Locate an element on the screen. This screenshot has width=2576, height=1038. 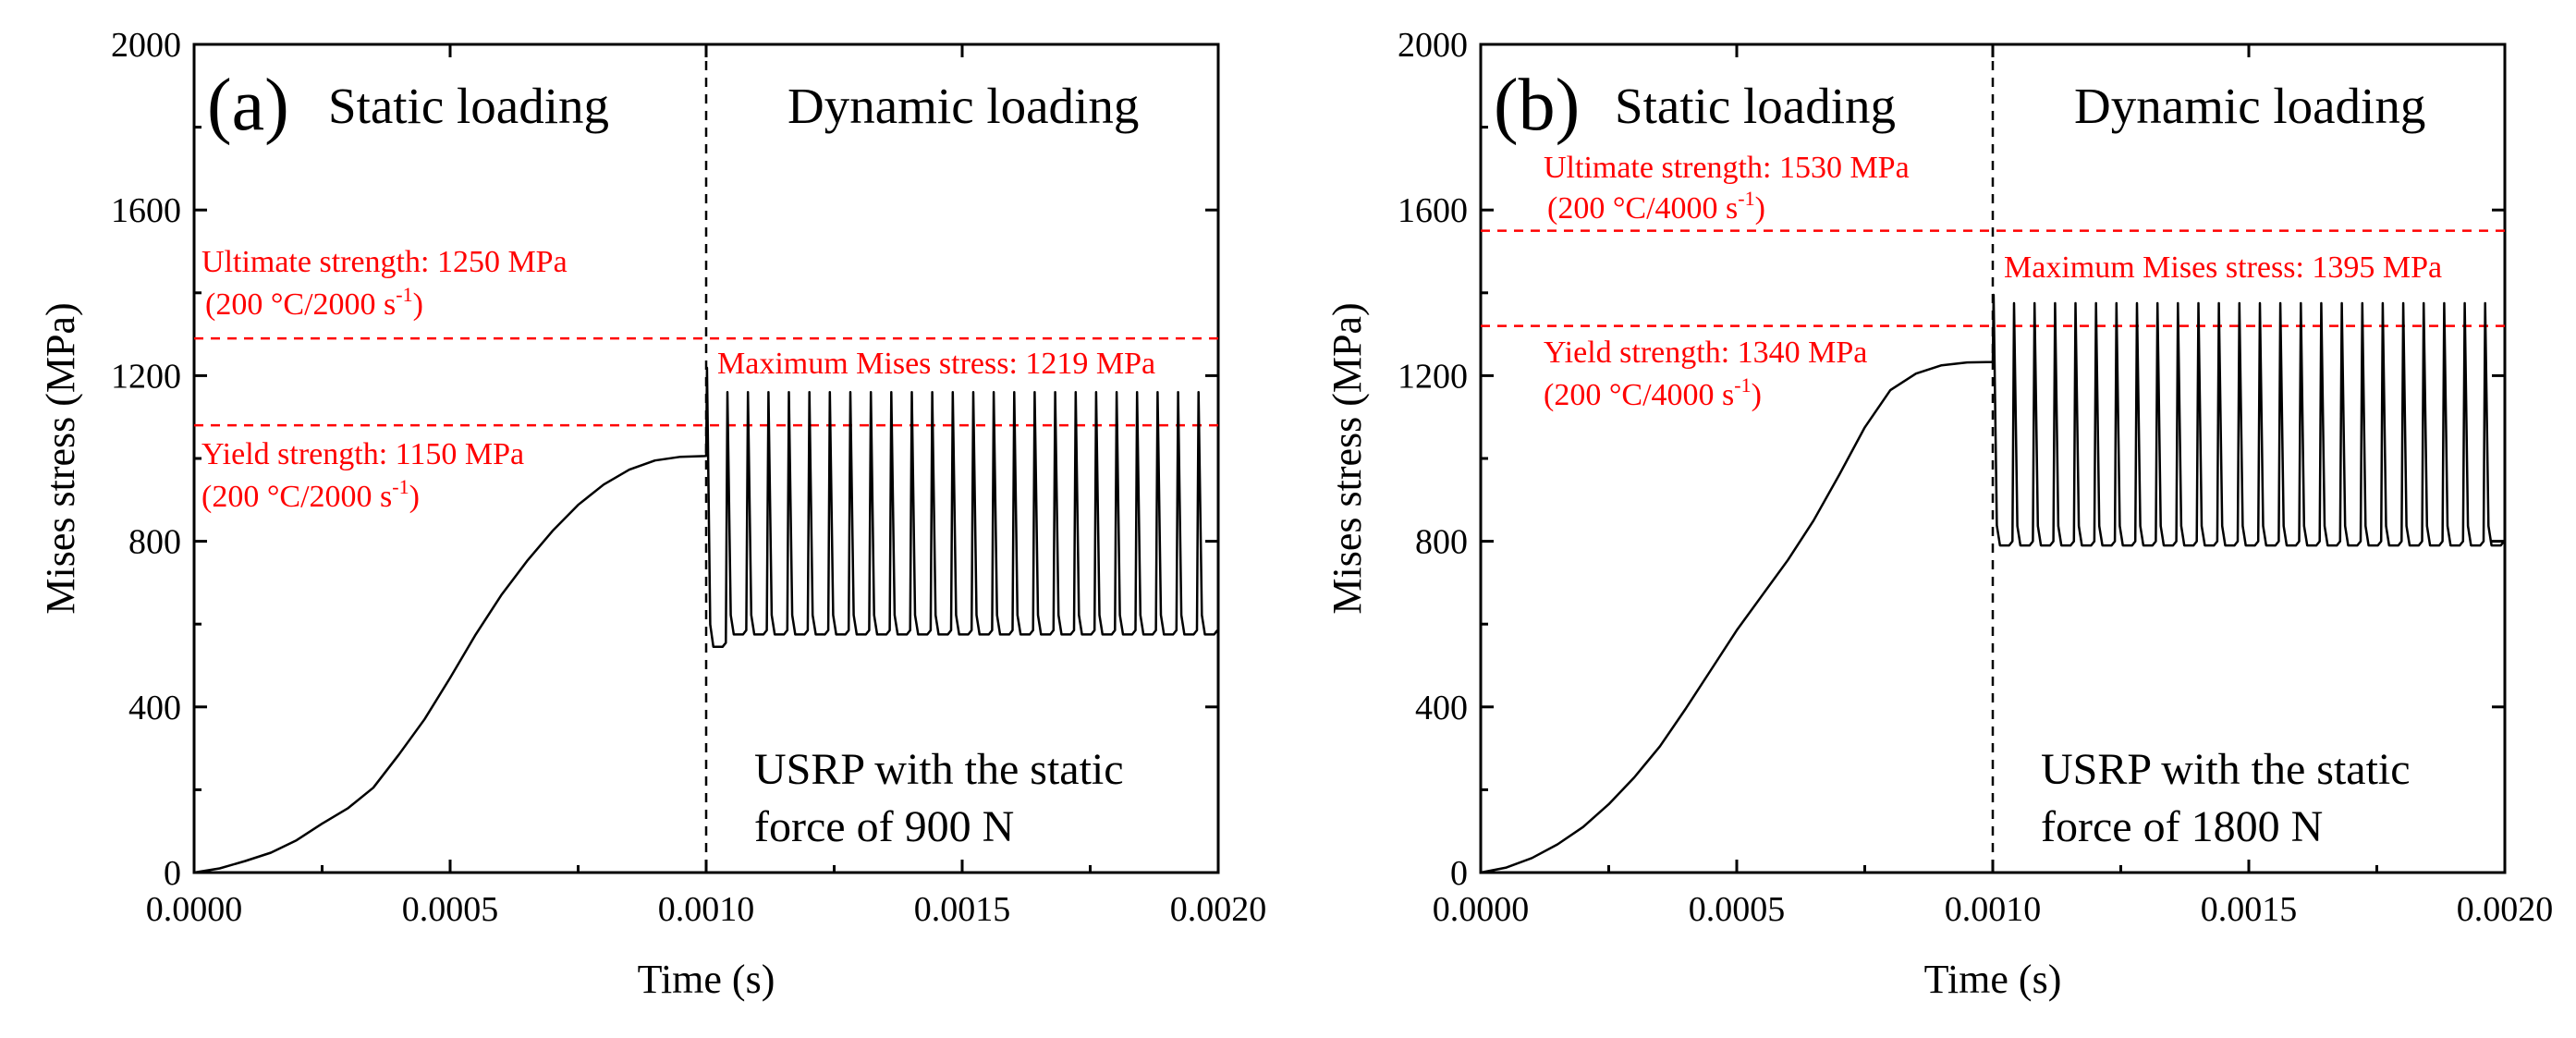
yield-strength-label: Yield strength: 1150 MPa is located at coordinates (362, 454).